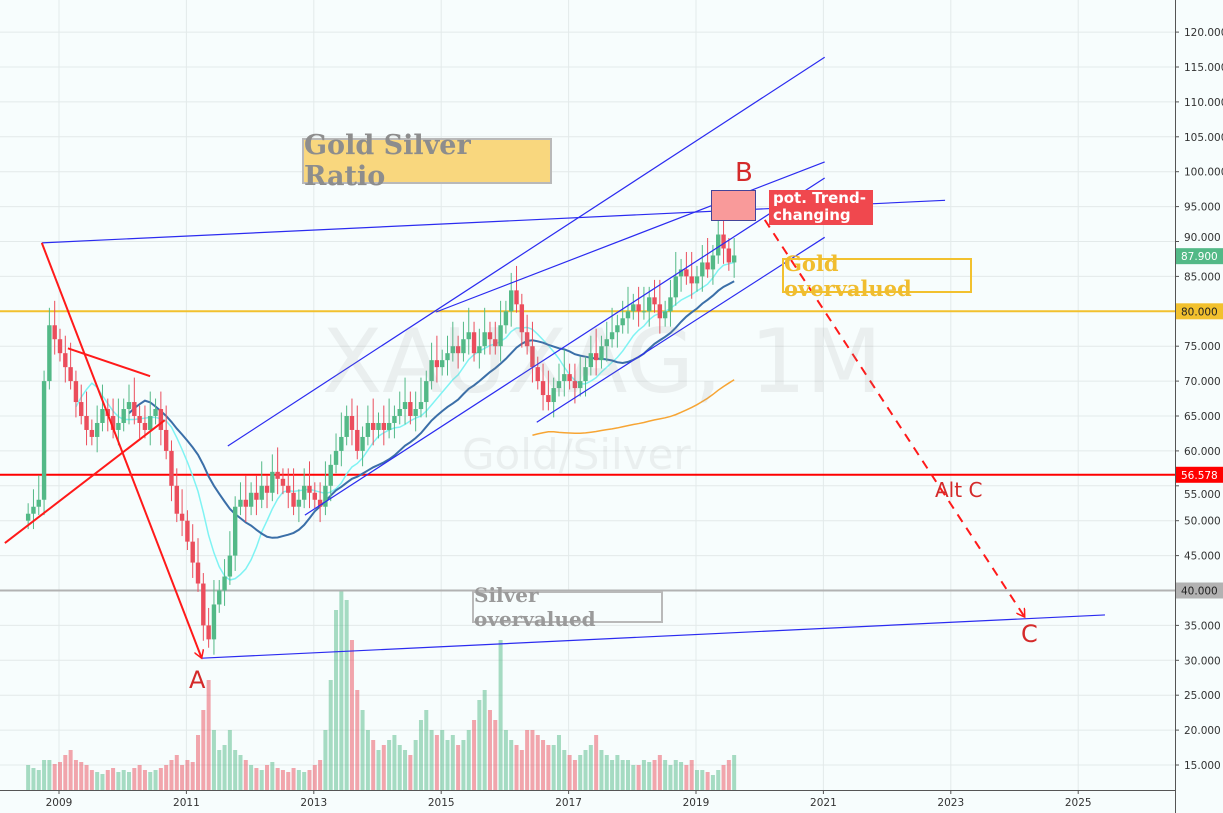 The image size is (1223, 813). I want to click on chart-title-box: Gold Silver Ratio, so click(427, 161).